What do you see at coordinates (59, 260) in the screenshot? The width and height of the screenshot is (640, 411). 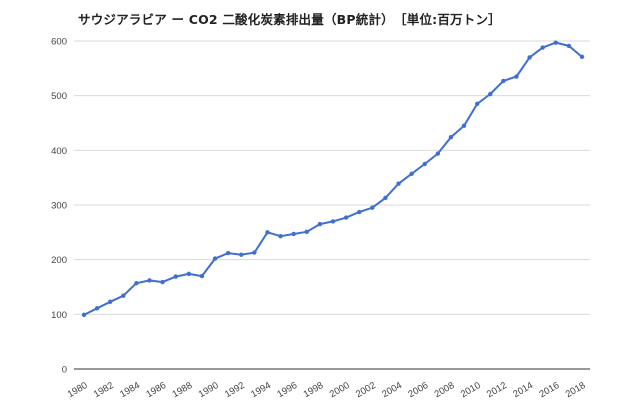 I see `y-tick-label: 200` at bounding box center [59, 260].